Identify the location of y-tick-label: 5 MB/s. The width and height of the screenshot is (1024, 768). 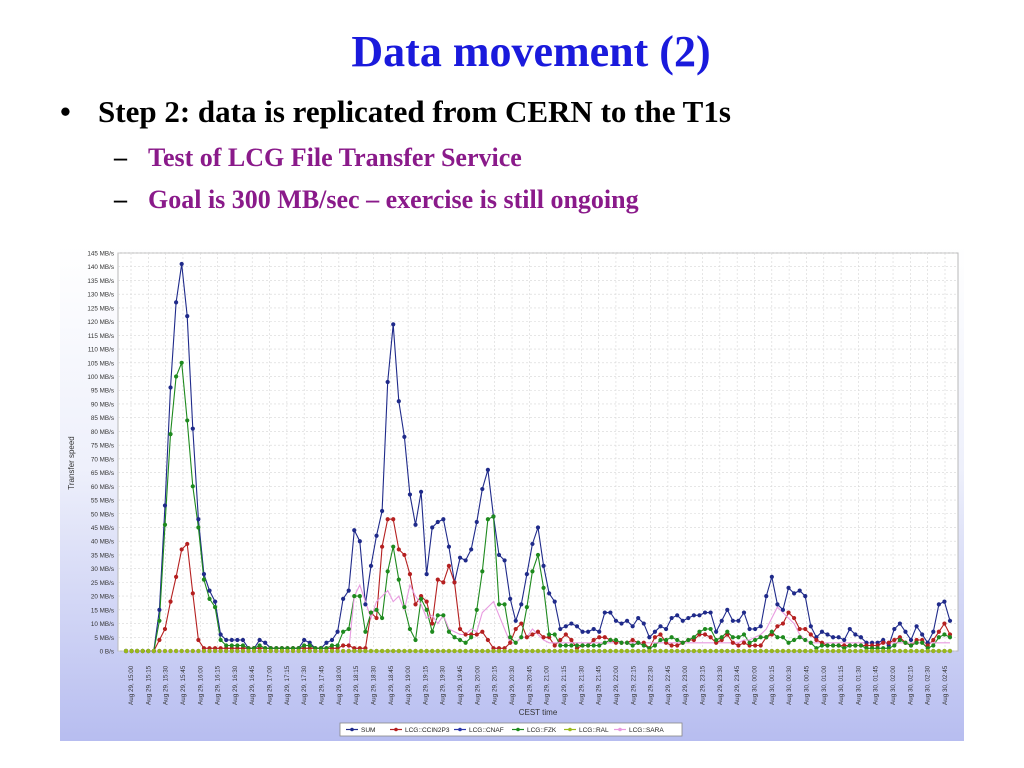
(104, 638).